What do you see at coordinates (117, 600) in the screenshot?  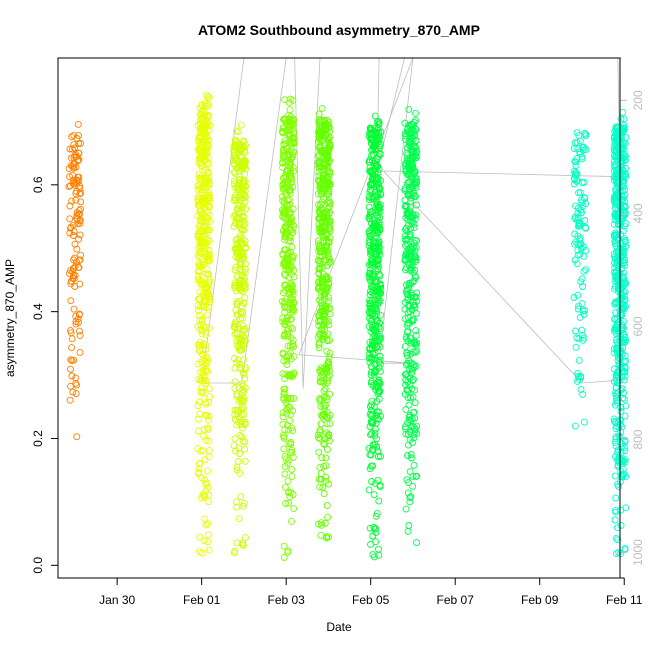 I see `x-tick-label: Jan 30` at bounding box center [117, 600].